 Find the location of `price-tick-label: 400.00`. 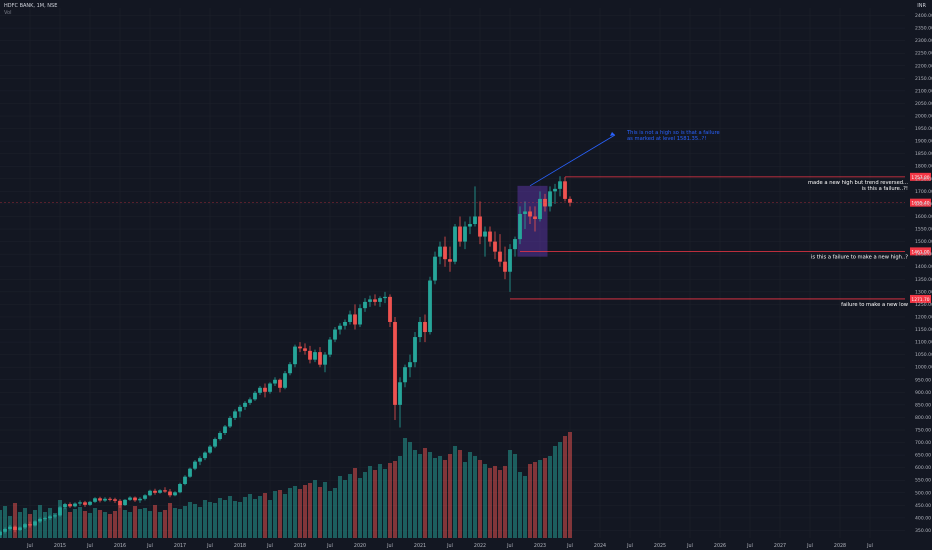

price-tick-label: 400.00 is located at coordinates (923, 518).